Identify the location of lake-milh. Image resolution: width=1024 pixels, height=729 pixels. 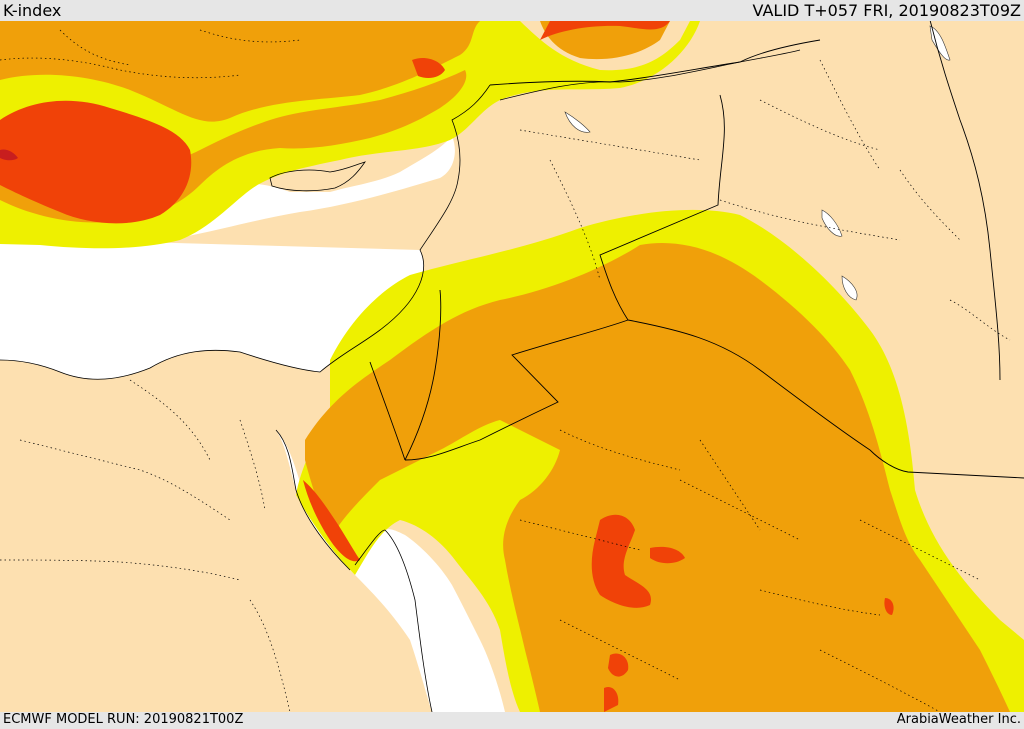
(849, 288).